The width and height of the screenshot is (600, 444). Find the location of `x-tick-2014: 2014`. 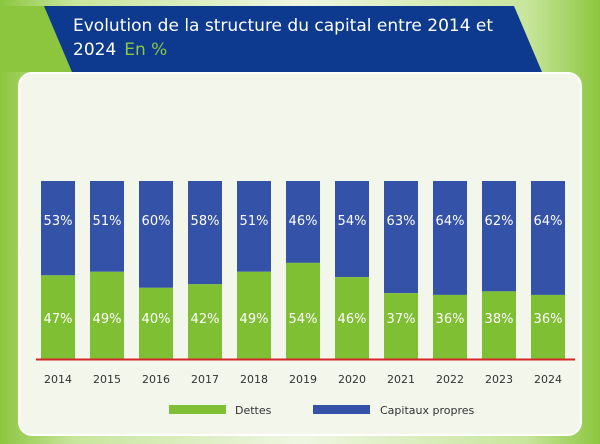

x-tick-2014: 2014 is located at coordinates (58, 379).